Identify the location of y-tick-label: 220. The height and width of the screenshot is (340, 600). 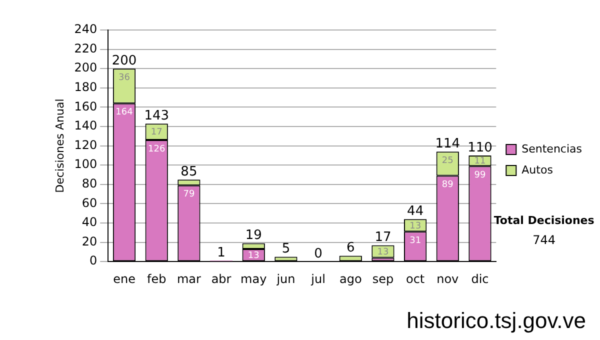
(86, 48).